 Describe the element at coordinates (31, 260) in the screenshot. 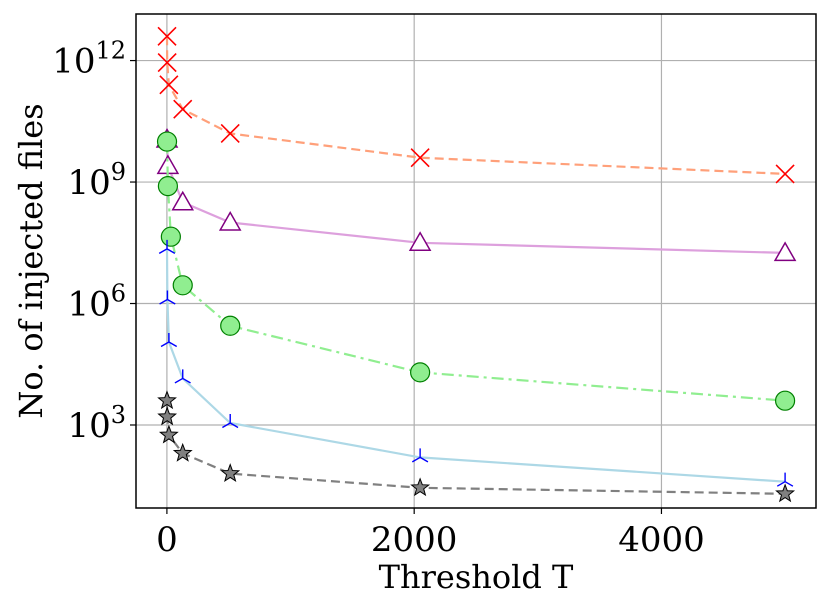

I see `y-axis-title: No. of injected files` at that location.